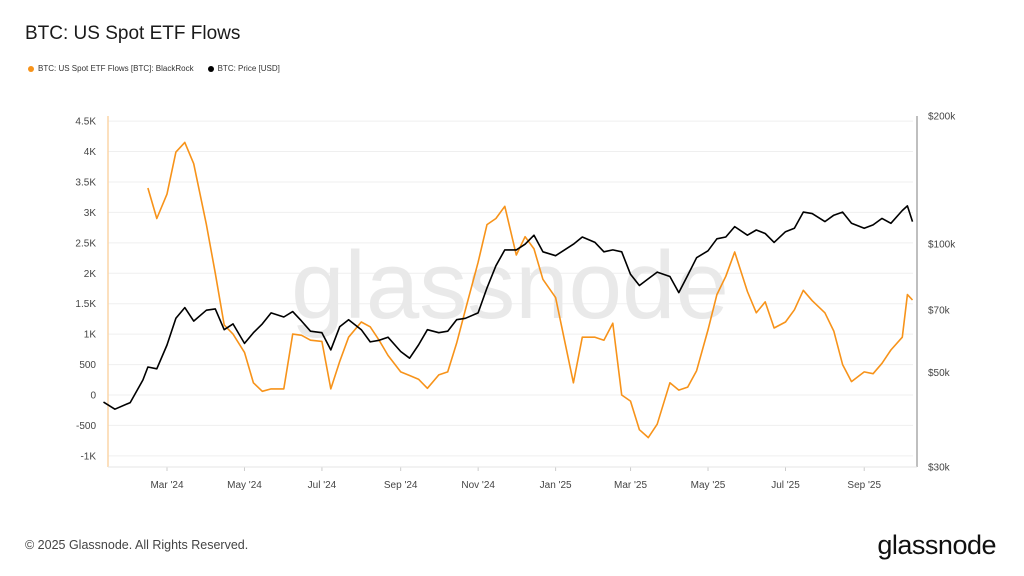 This screenshot has height=576, width=1024. What do you see at coordinates (90, 213) in the screenshot?
I see `y-left-tick-label: 3K` at bounding box center [90, 213].